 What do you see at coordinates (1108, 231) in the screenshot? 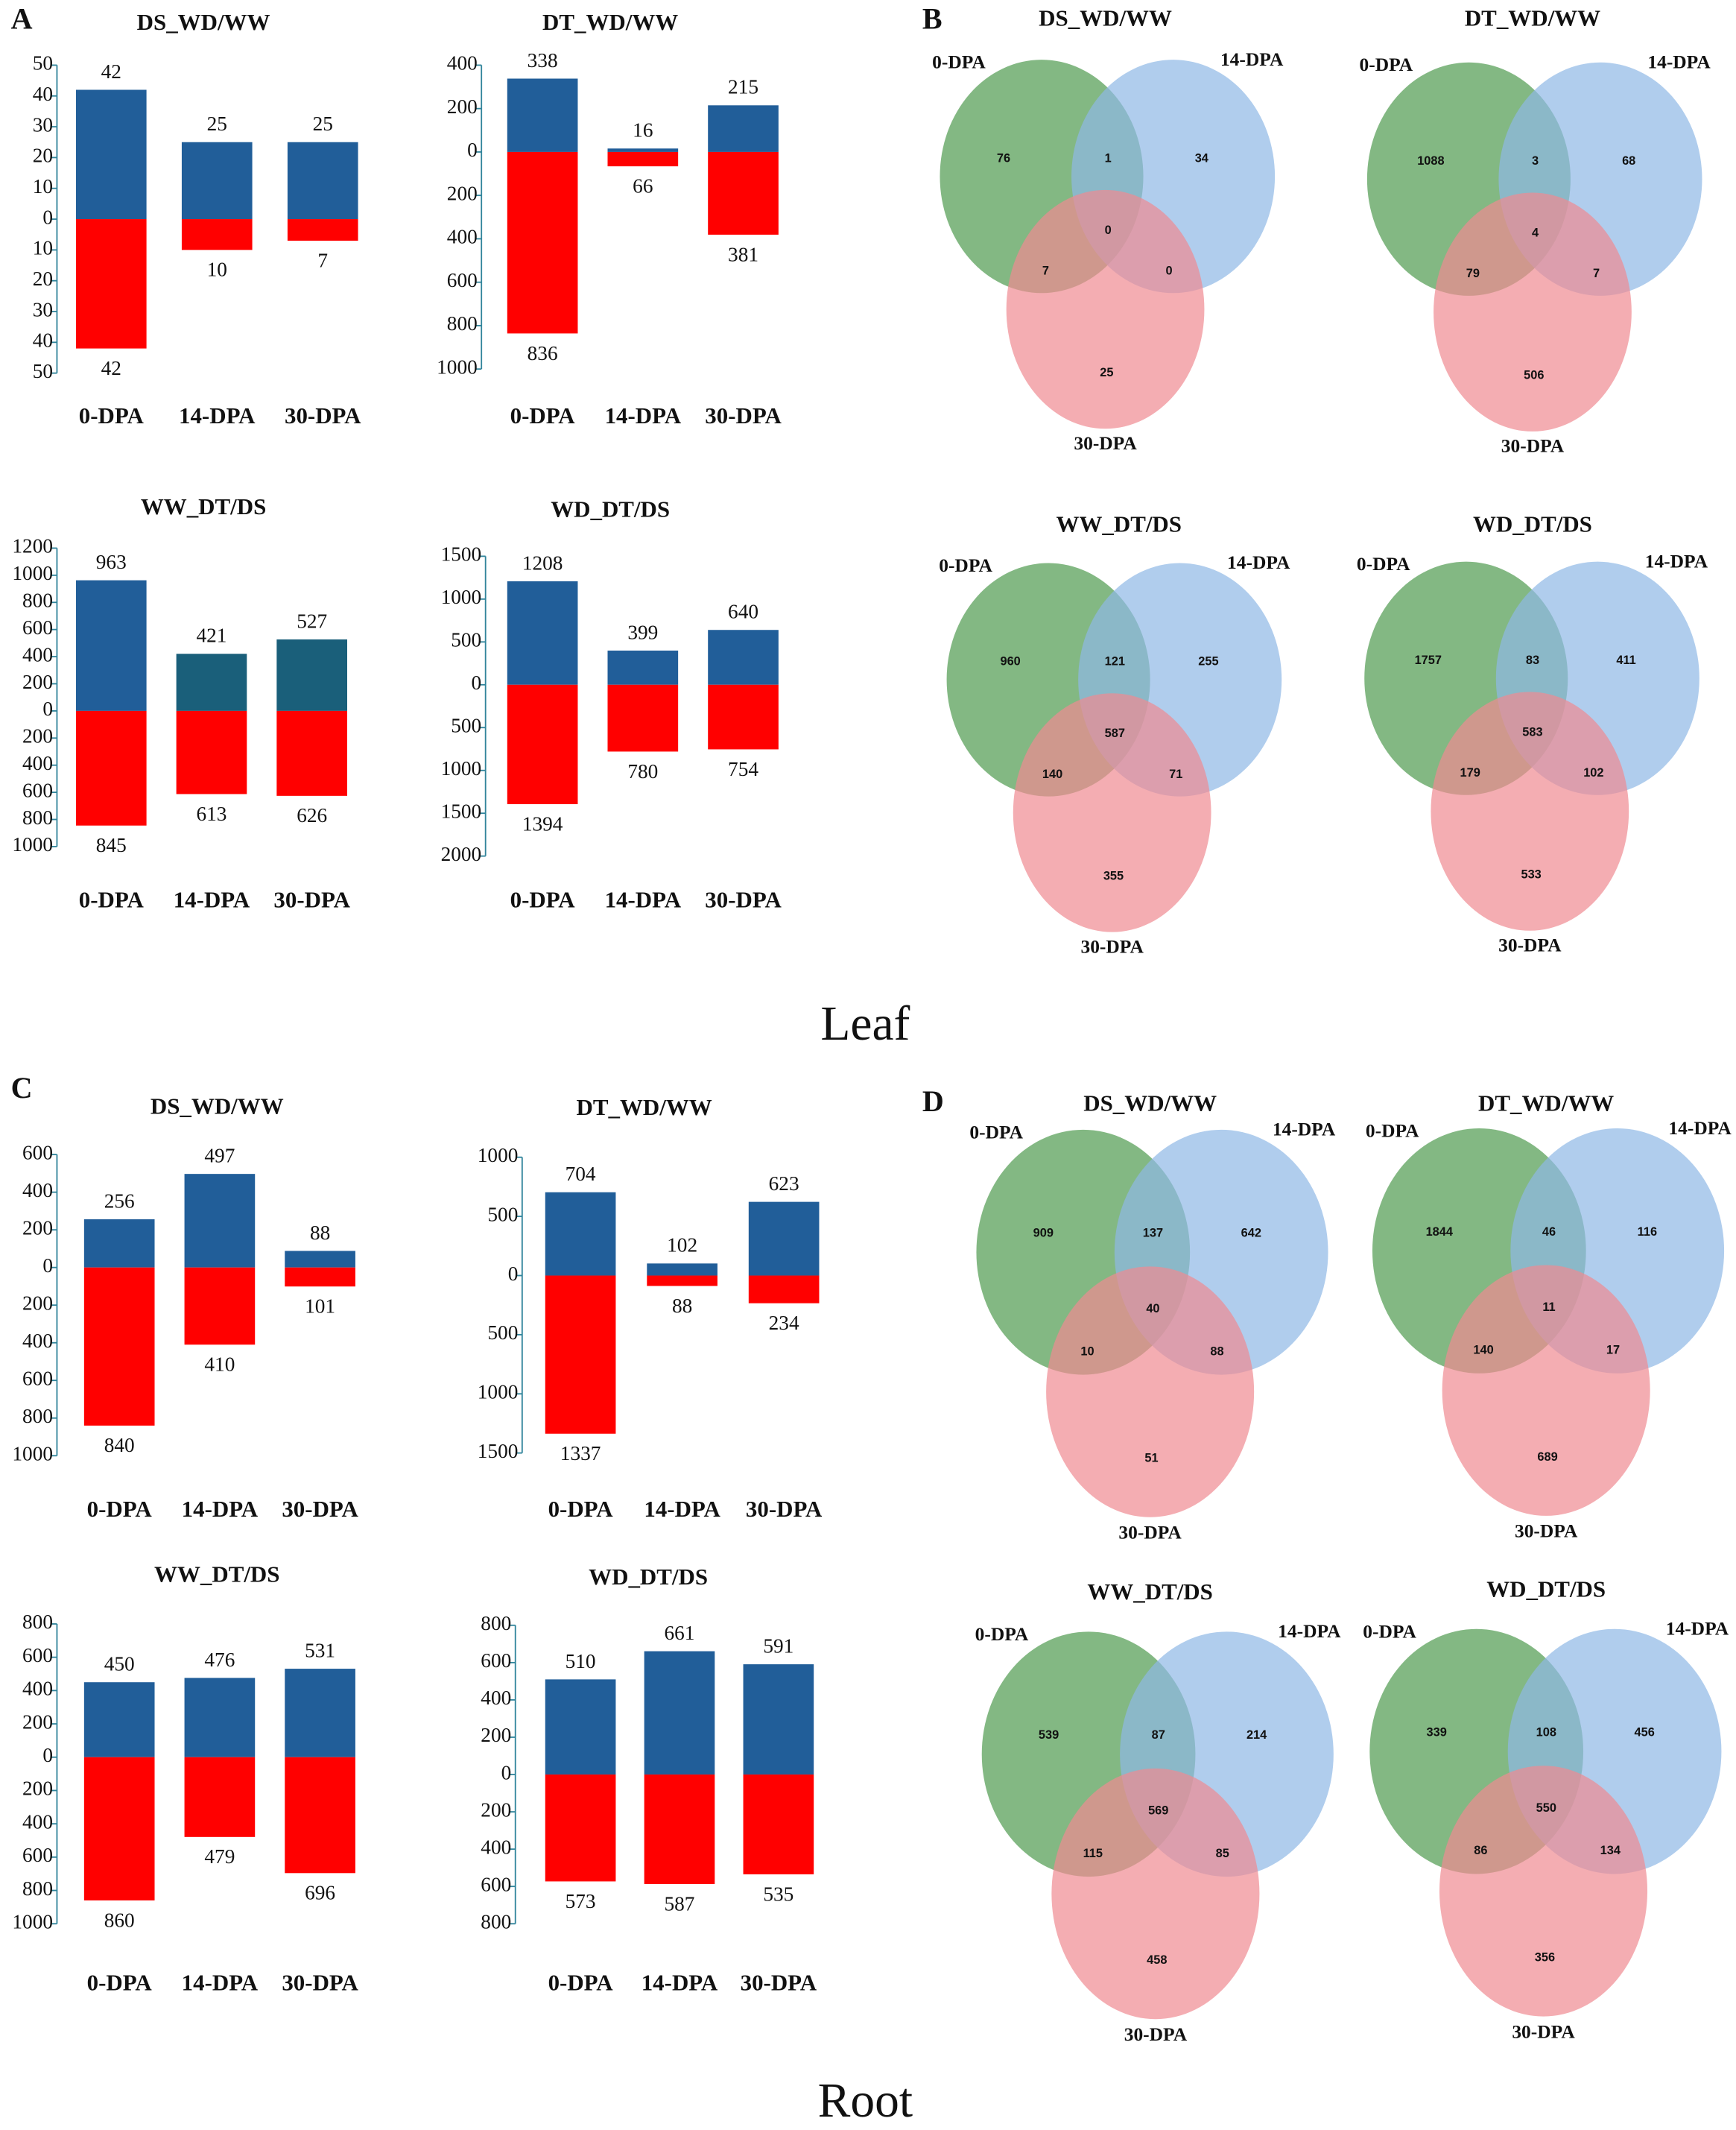
I see `region-count: 0` at bounding box center [1108, 231].